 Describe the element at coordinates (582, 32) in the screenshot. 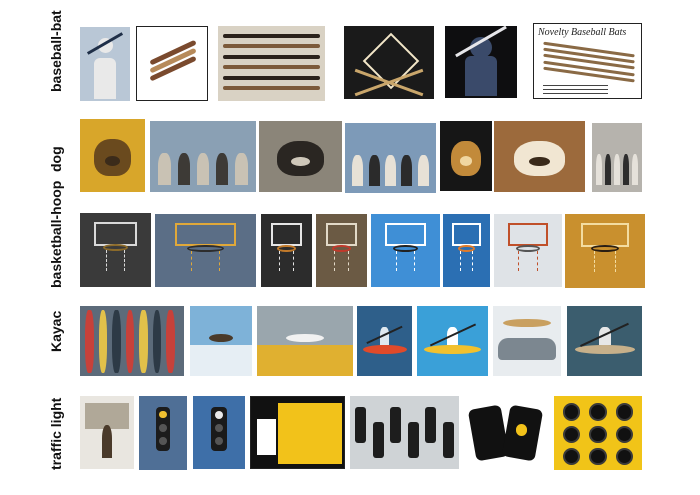

I see `thumb-caption: Novelty Baseball Bats` at that location.